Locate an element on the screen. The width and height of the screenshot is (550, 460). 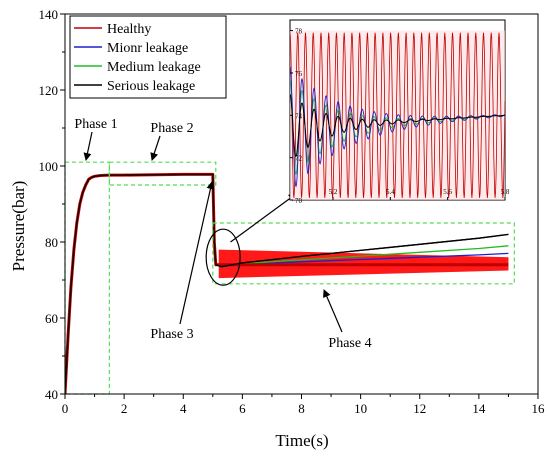
inset-connector-arrow is located at coordinates (263, 218).